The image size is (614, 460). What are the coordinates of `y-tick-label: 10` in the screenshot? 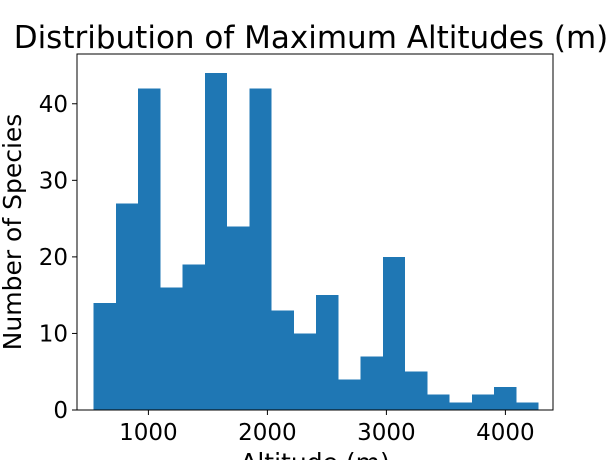 It's located at (53, 334).